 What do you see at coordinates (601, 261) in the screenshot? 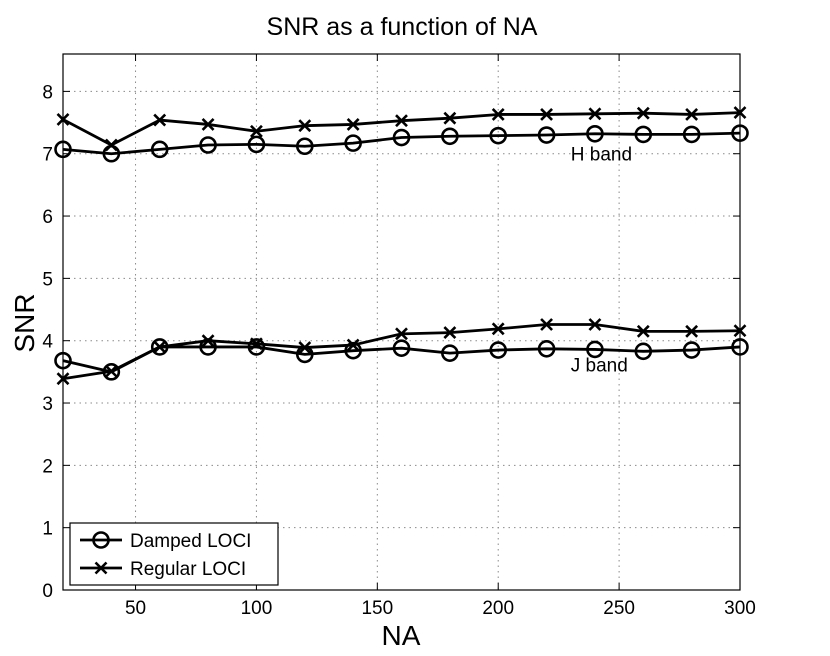
I see `annotations: H band J band` at bounding box center [601, 261].